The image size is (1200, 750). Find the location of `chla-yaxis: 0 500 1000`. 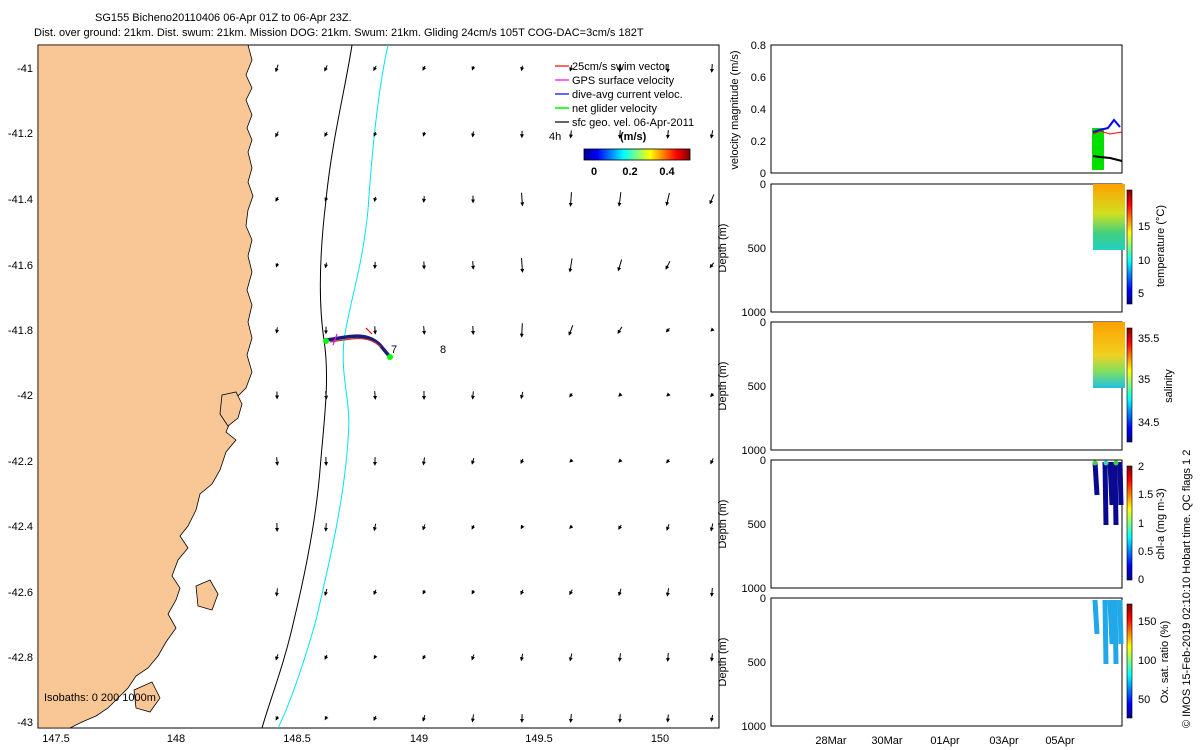

chla-yaxis: 0 500 1000 is located at coordinates (754, 525).